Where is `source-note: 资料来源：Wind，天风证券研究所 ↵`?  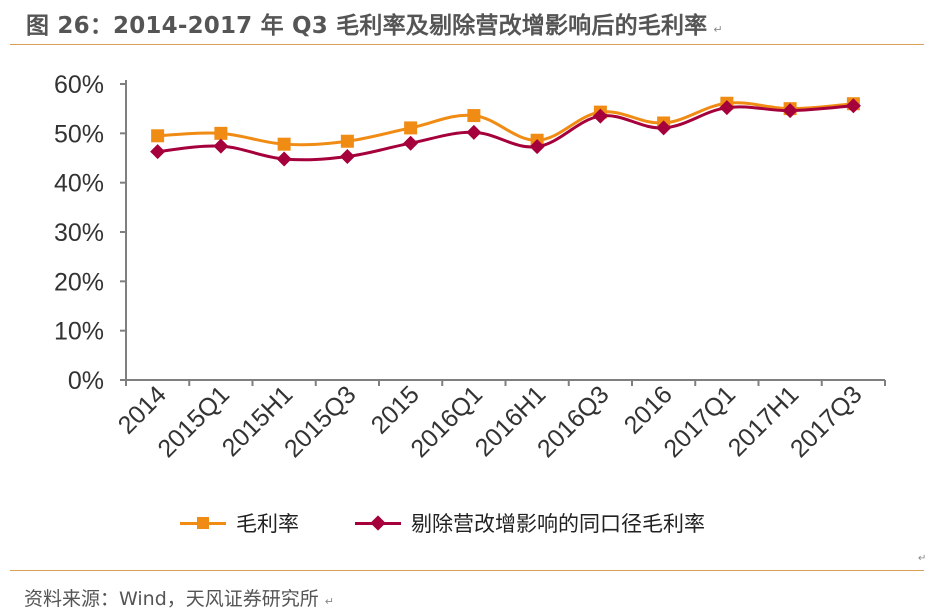 source-note: 资料来源：Wind，天风证券研究所 ↵ is located at coordinates (179, 597).